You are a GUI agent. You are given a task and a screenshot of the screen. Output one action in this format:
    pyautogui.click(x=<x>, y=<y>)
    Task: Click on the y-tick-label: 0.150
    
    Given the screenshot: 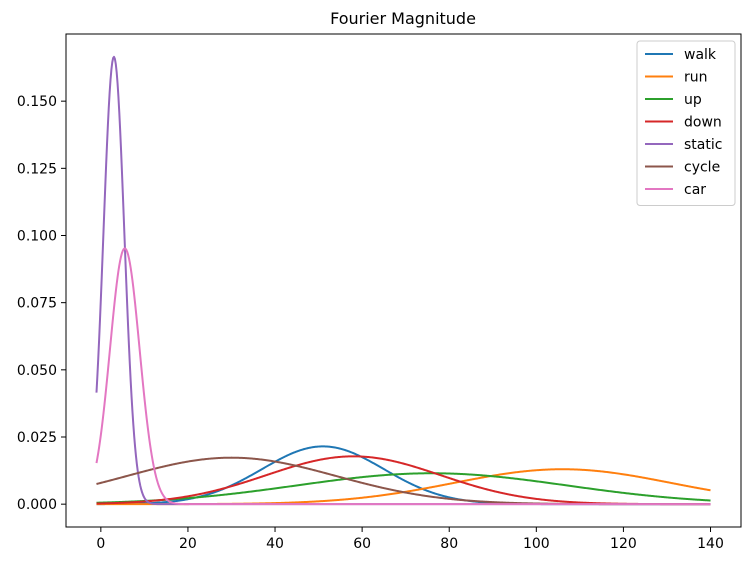 What is the action you would take?
    pyautogui.click(x=37, y=102)
    